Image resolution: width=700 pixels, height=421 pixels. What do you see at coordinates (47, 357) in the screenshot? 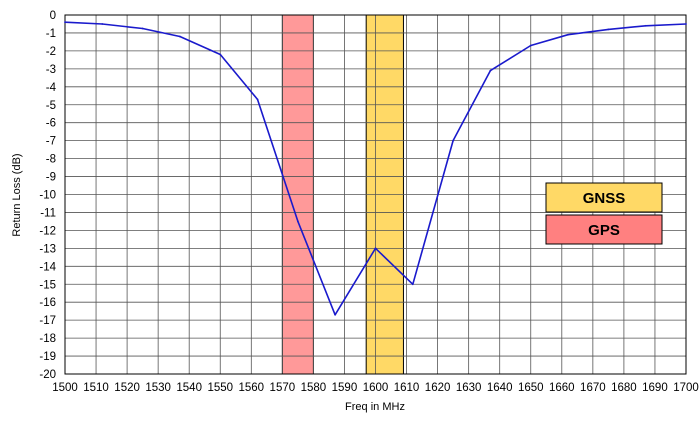
I see `y-tick-label: -19` at bounding box center [47, 357].